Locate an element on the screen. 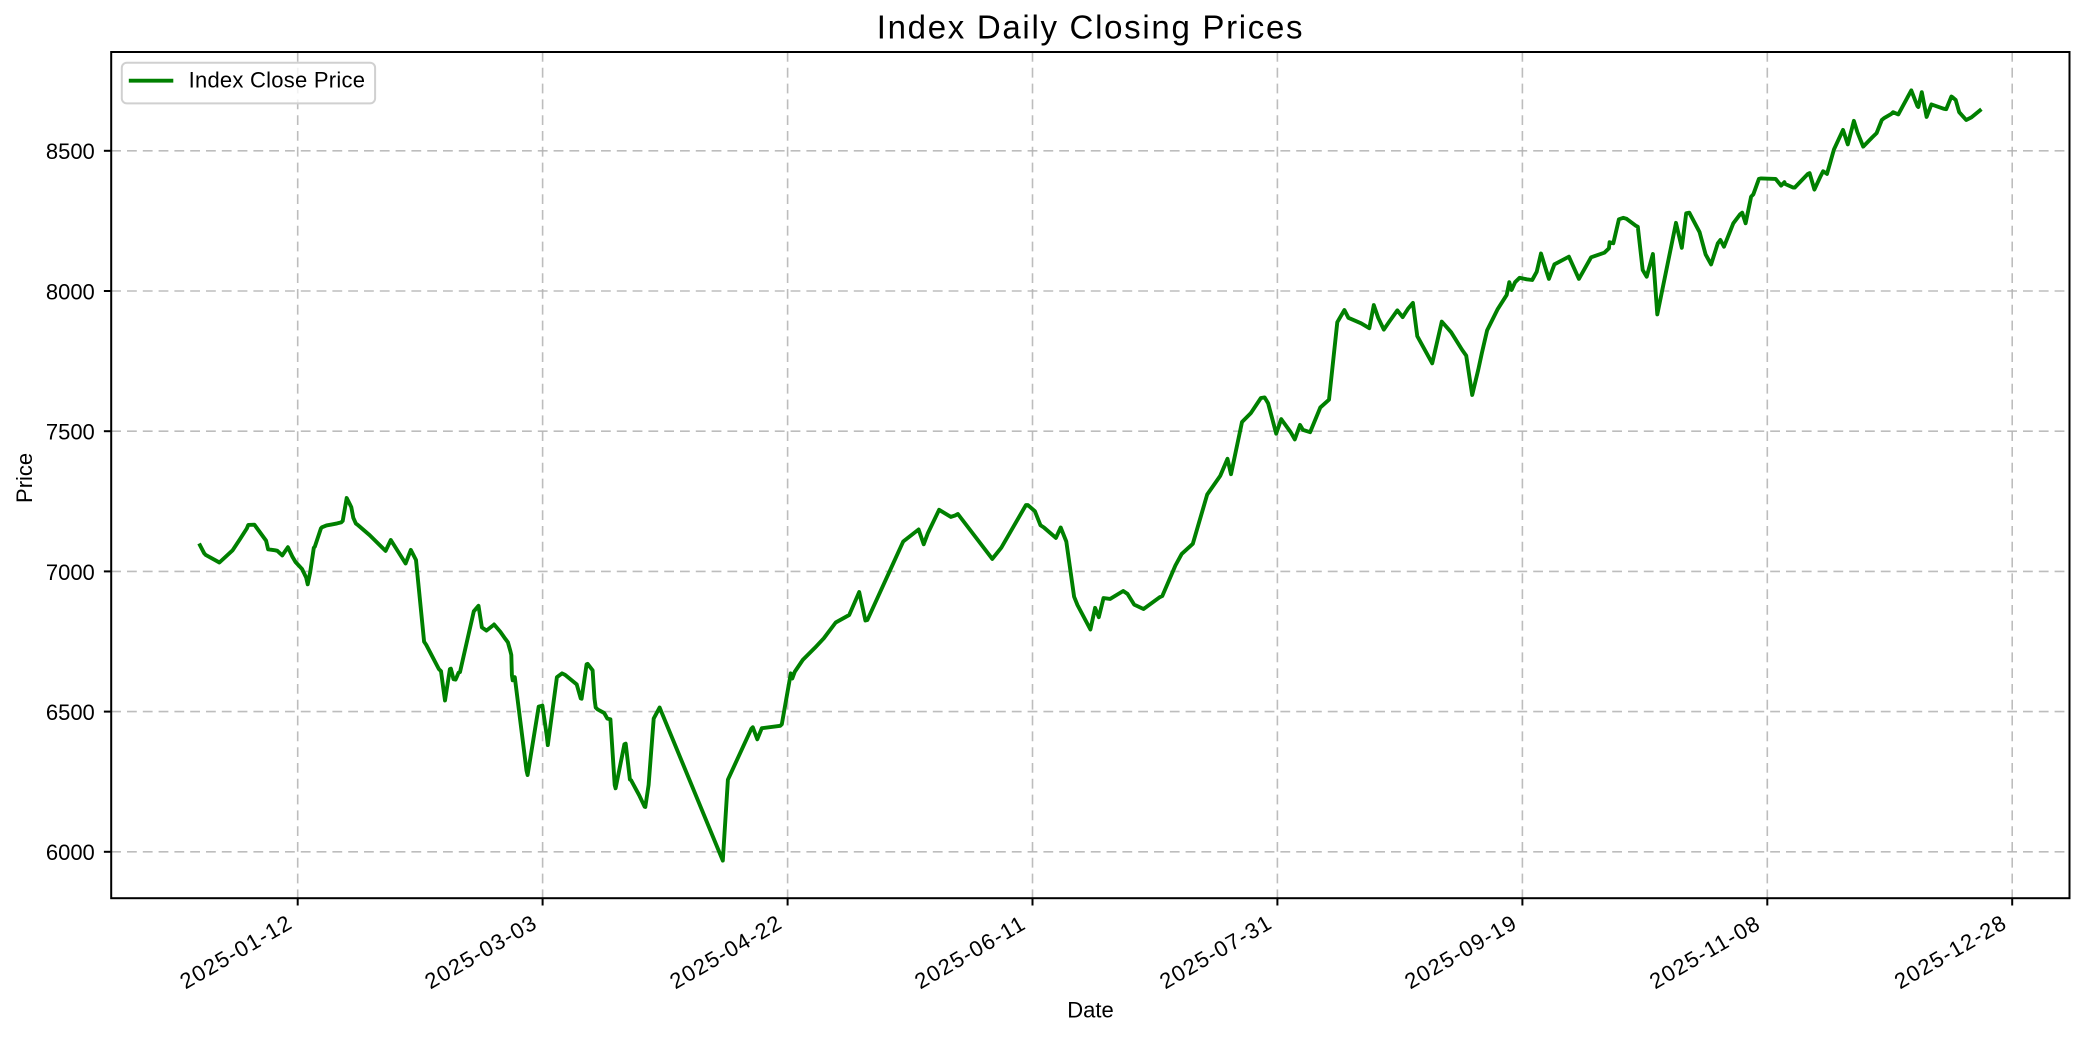  svg-text: Index Daily Closing Prices is located at coordinates (1091, 27).